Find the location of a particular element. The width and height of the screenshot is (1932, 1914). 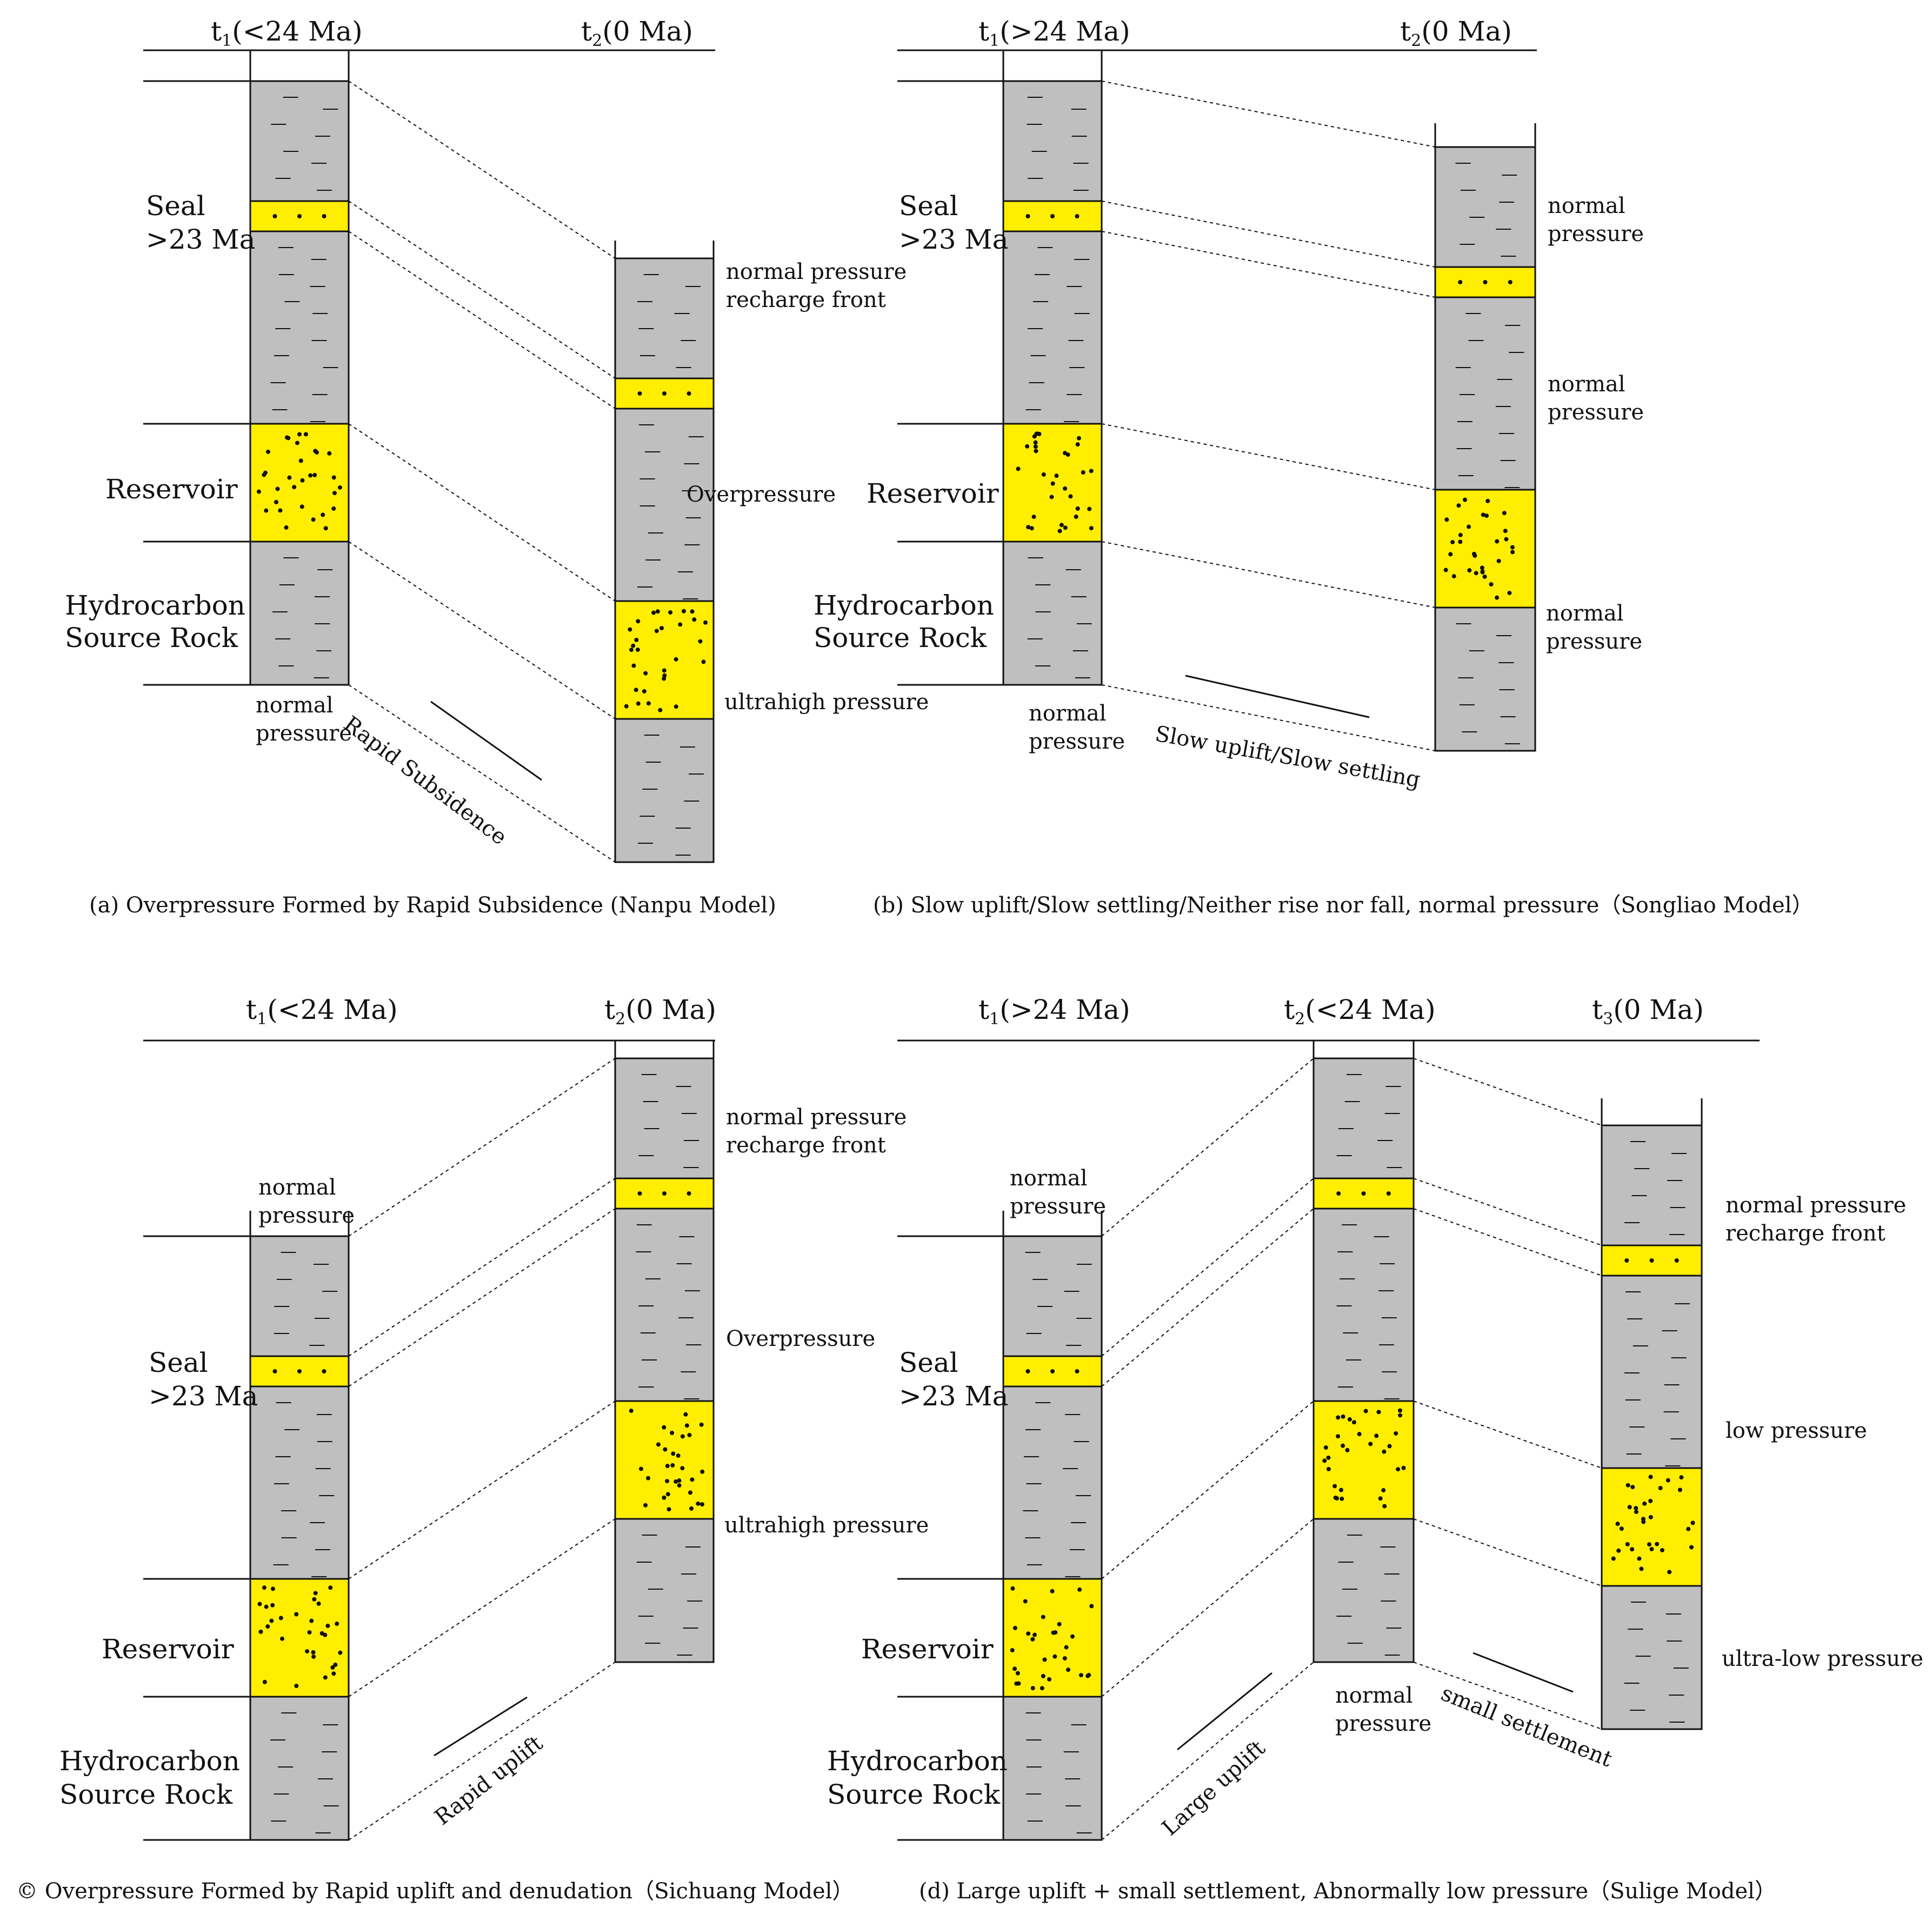

panel-d-t1-column-shale is located at coordinates (1052, 1769).